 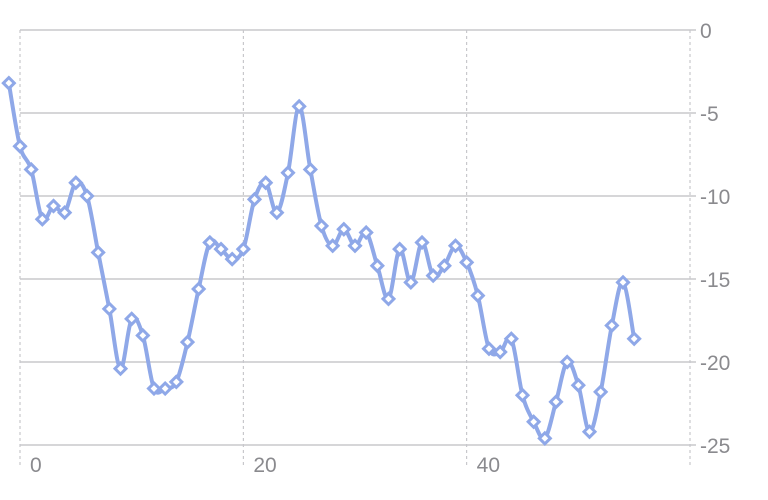 I want to click on x-tick-label: 40, so click(x=488, y=465).